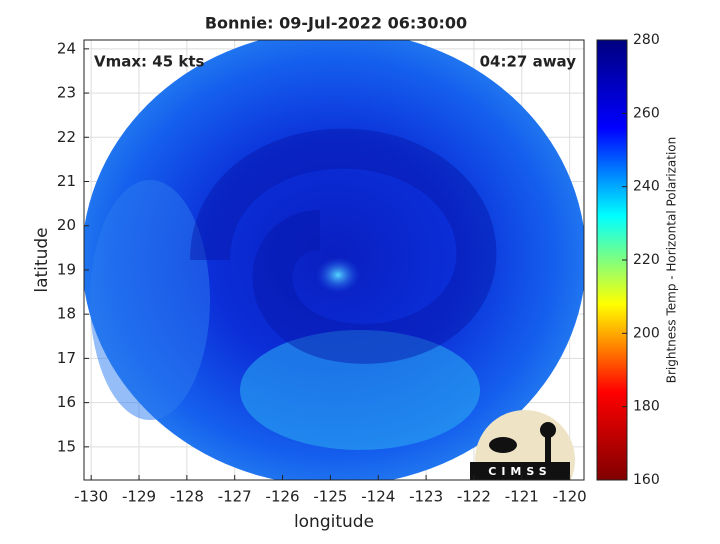  Describe the element at coordinates (646, 333) in the screenshot. I see `colorbar-tick-label: 200` at that location.